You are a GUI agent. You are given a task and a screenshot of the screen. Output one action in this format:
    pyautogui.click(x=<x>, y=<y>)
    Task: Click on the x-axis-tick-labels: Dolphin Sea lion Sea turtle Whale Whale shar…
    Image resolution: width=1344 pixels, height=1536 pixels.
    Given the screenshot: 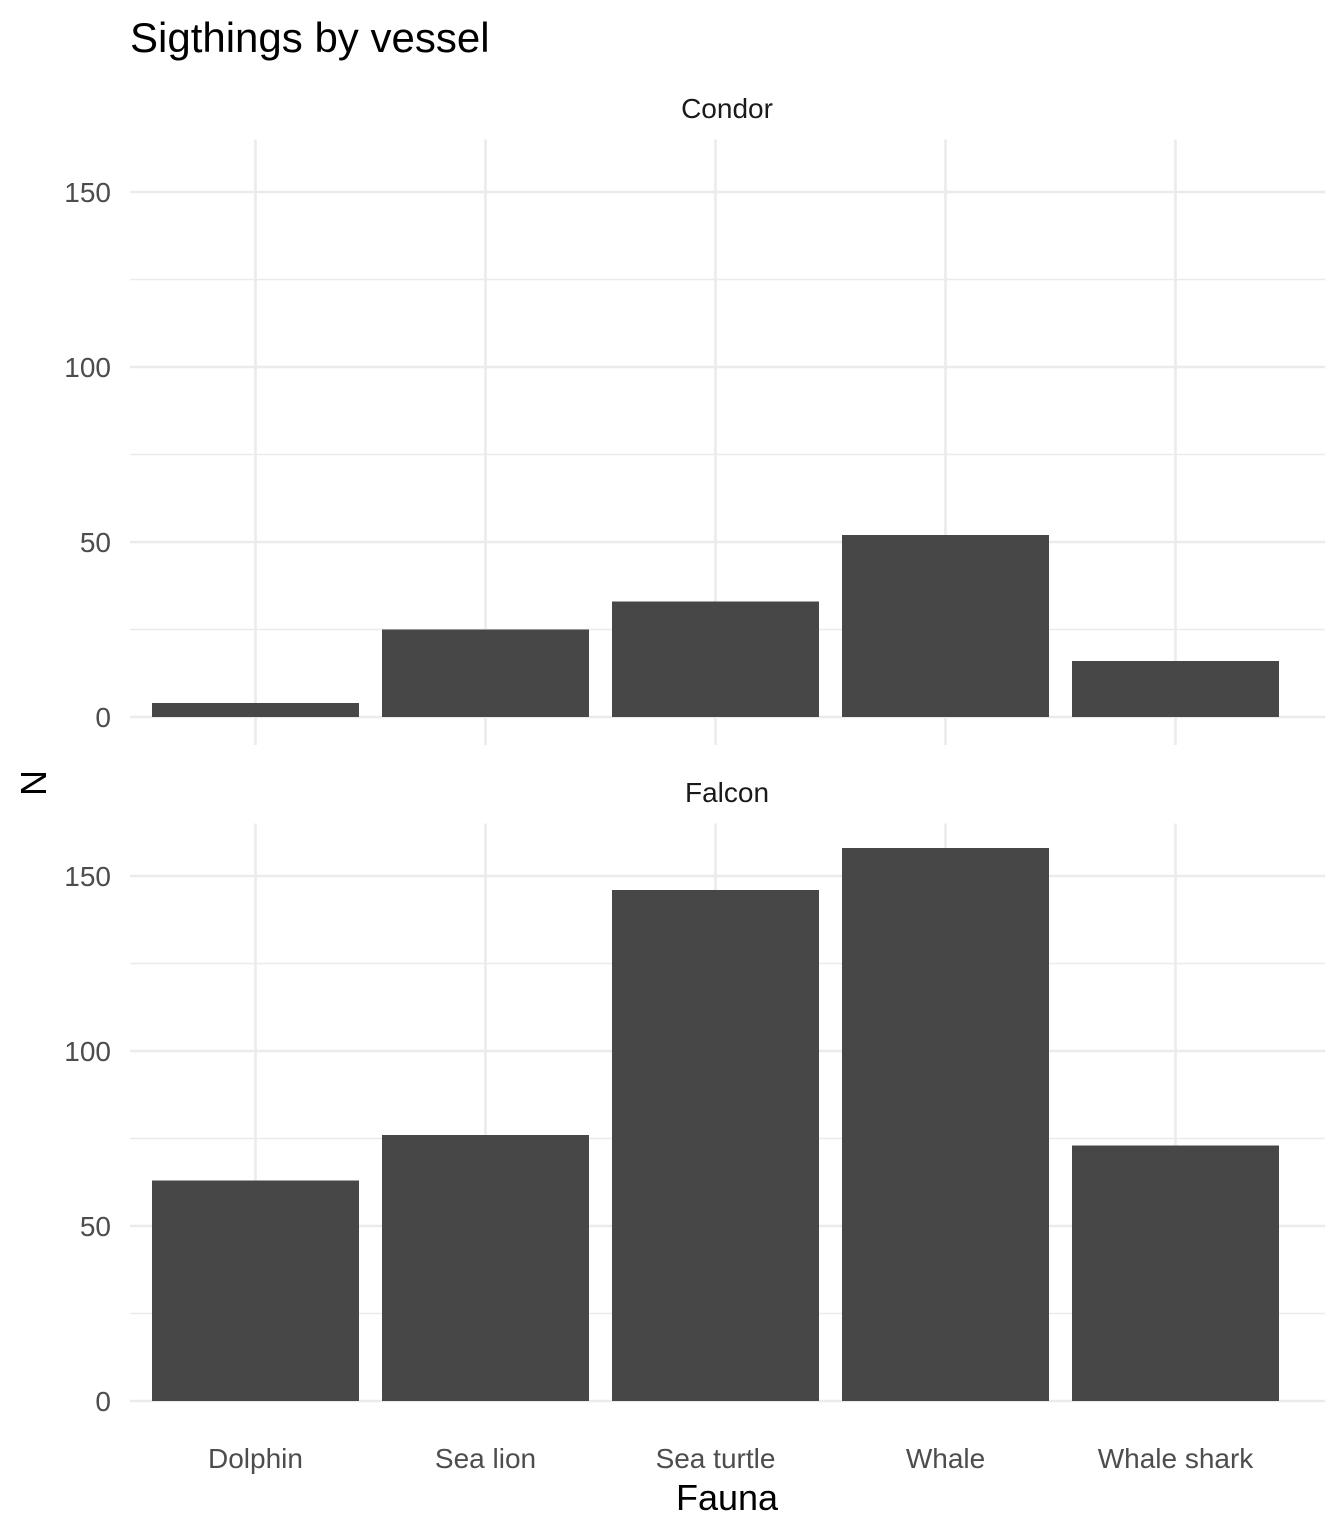 What is the action you would take?
    pyautogui.click(x=731, y=1458)
    